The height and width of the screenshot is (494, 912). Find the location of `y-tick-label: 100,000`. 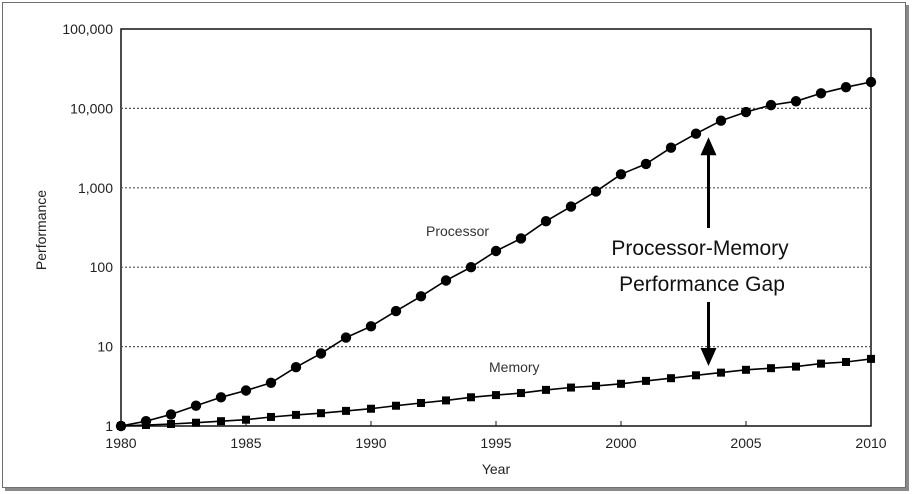

y-tick-label: 100,000 is located at coordinates (87, 29).